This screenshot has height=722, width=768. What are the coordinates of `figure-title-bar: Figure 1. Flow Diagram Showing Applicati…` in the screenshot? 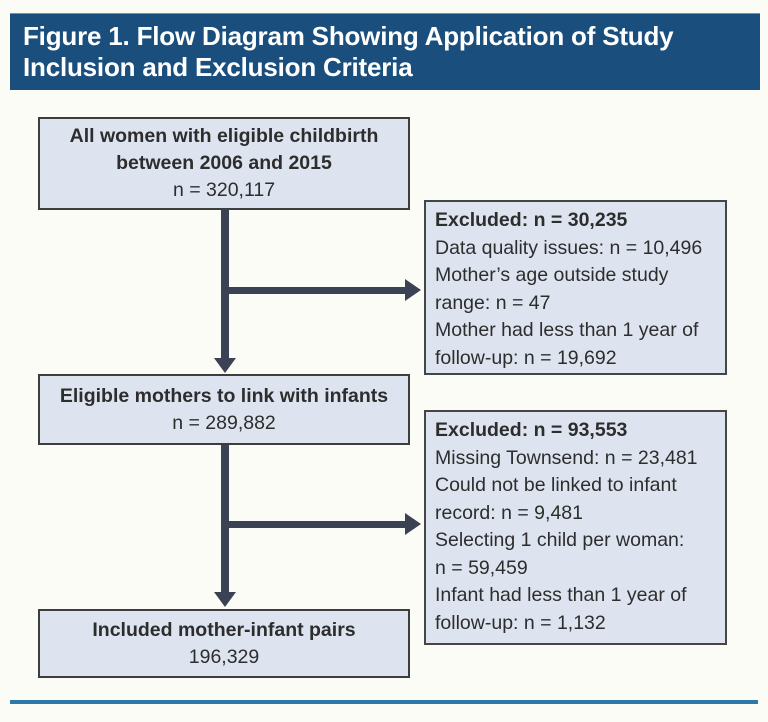 It's located at (385, 51).